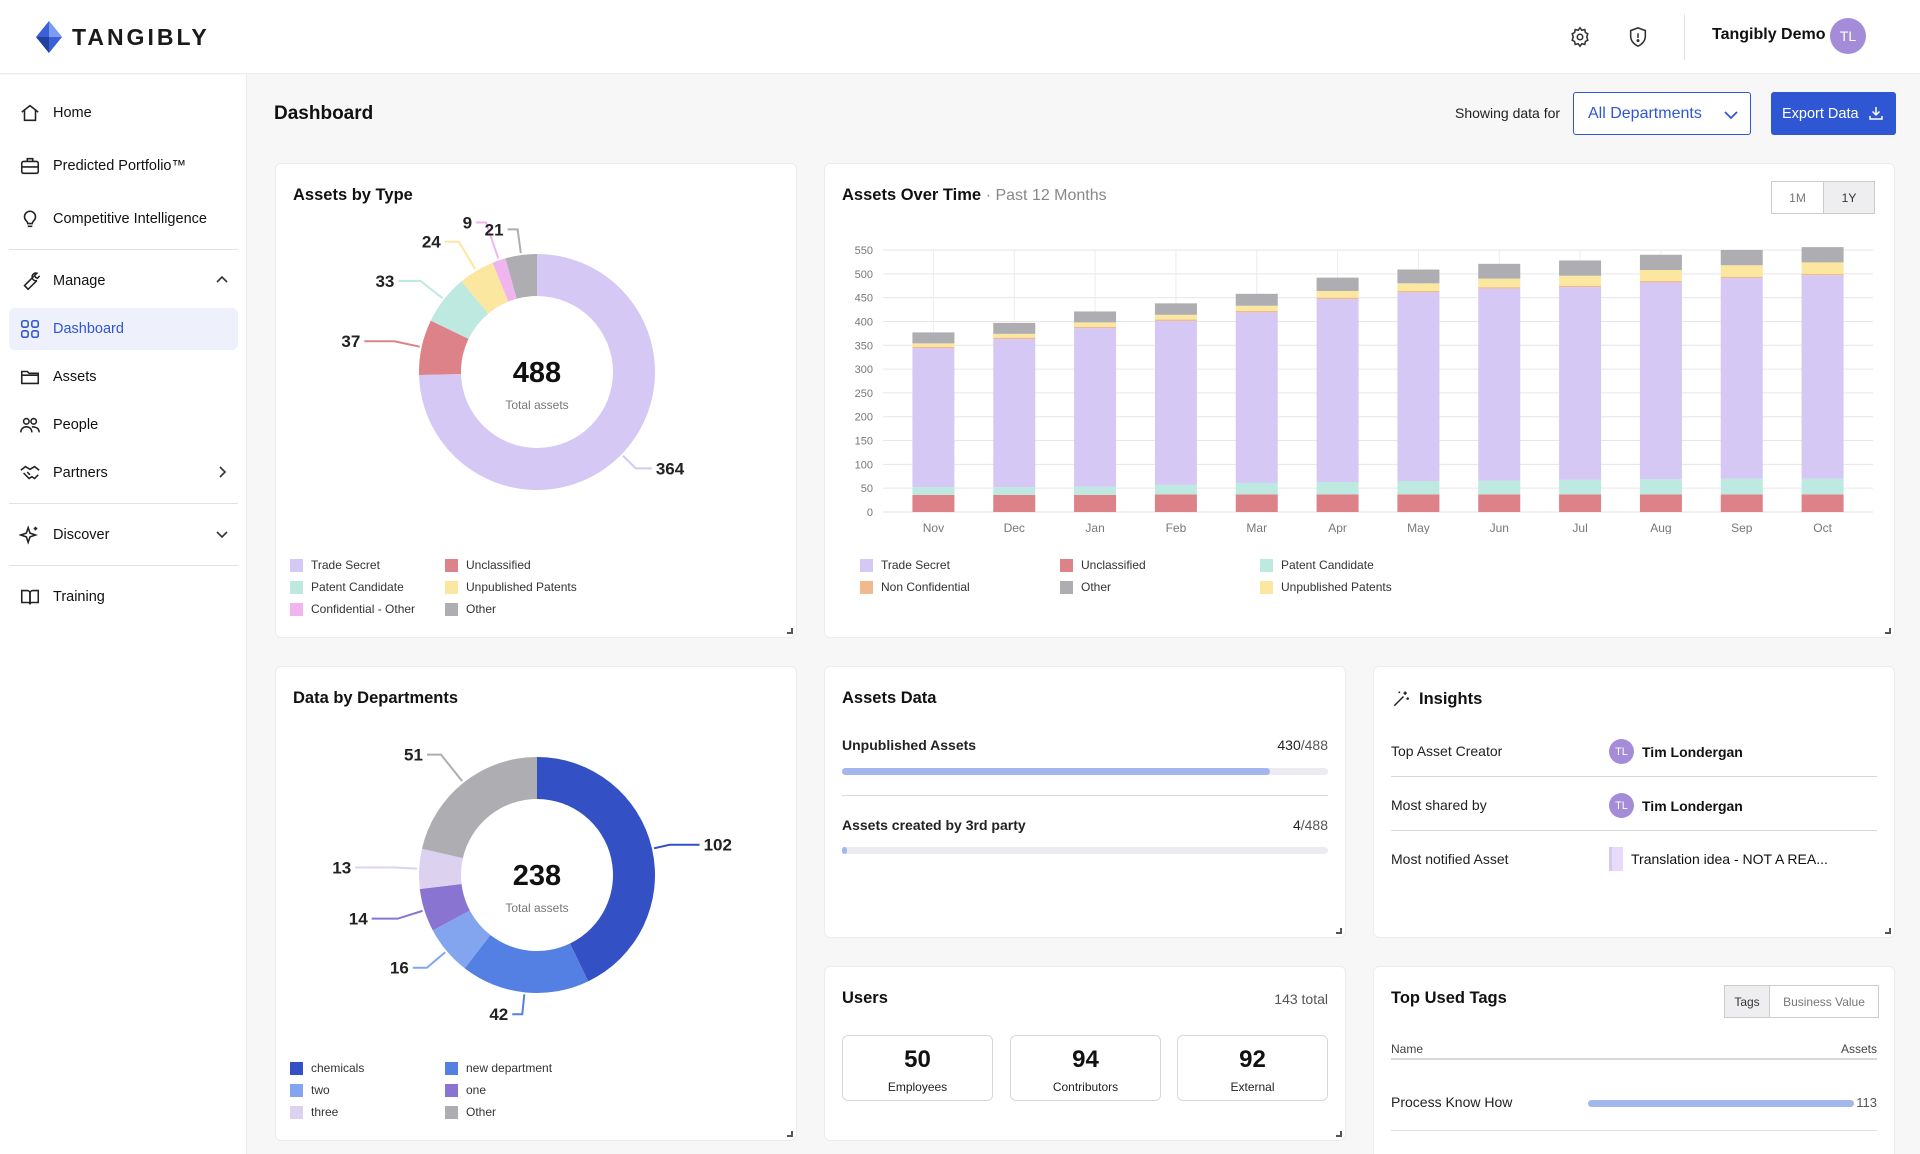 Image resolution: width=1920 pixels, height=1154 pixels. Describe the element at coordinates (1849, 197) in the screenshot. I see `range-1y-button: 1Y` at that location.